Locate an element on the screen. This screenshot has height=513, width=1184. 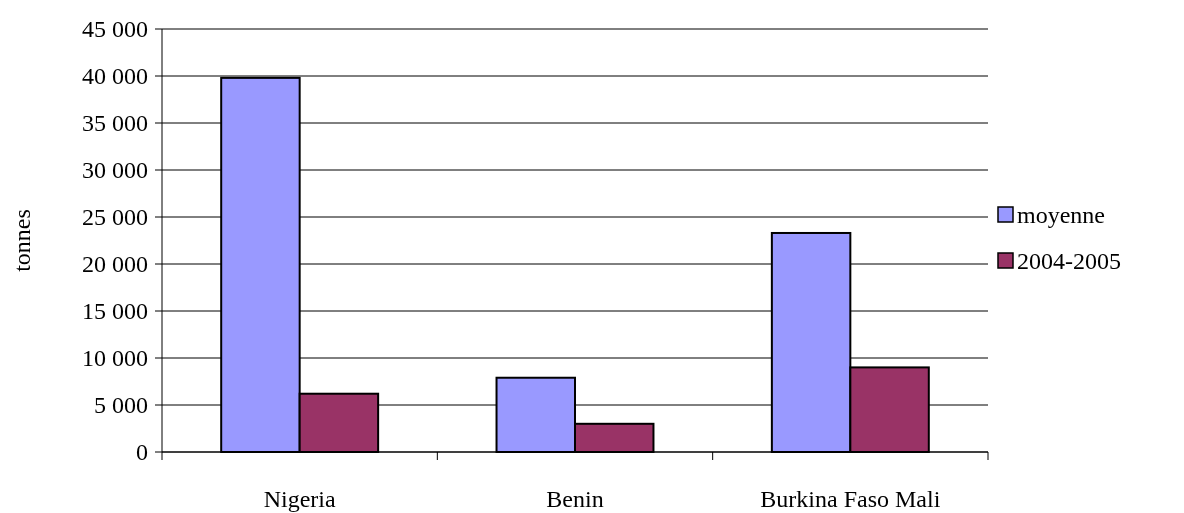
y-tick-label: 30 000 is located at coordinates (115, 170).